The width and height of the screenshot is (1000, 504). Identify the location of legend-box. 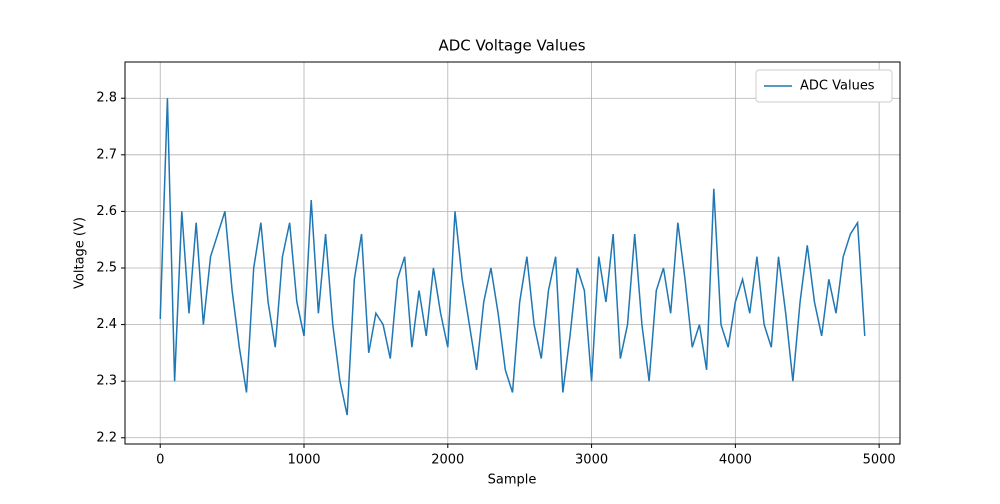
(824, 86).